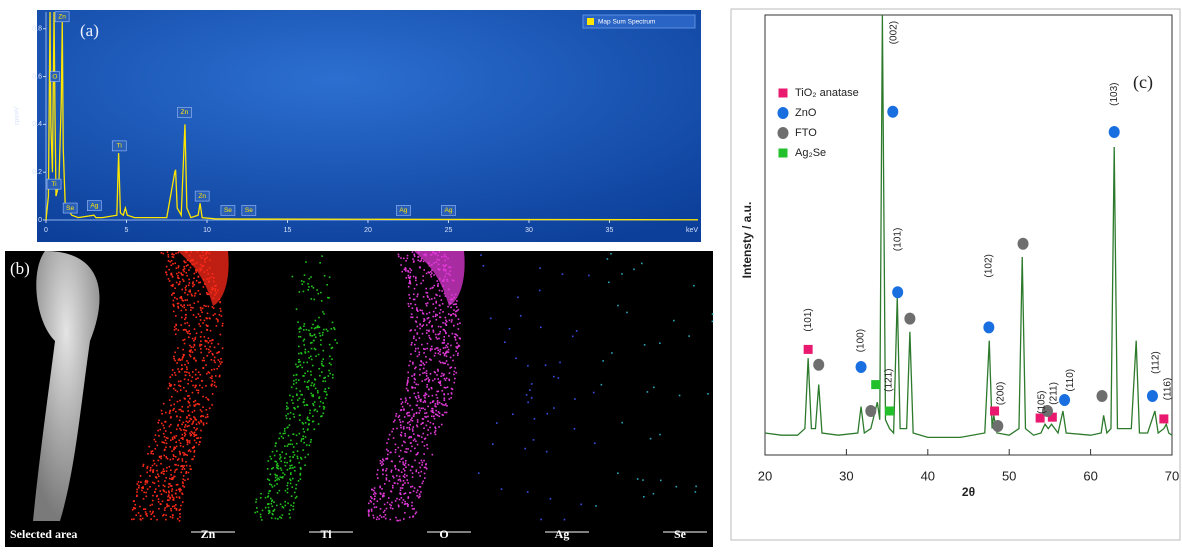 The height and width of the screenshot is (552, 1182). Describe the element at coordinates (810, 153) in the screenshot. I see `legend-label: Ag₂Se` at that location.